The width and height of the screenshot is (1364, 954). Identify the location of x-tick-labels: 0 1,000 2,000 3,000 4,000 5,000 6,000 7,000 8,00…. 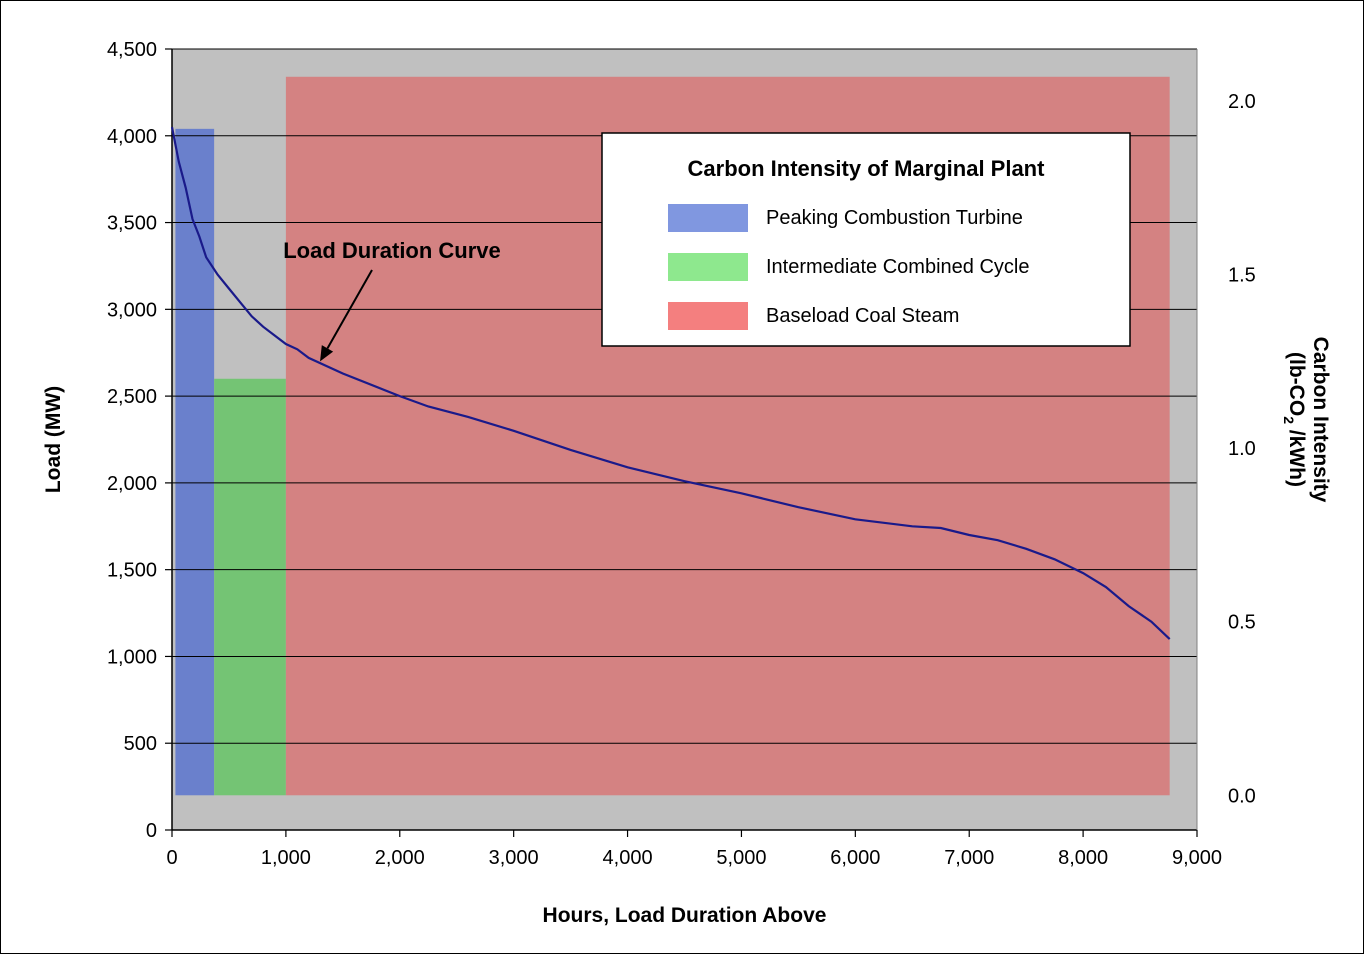
(694, 858).